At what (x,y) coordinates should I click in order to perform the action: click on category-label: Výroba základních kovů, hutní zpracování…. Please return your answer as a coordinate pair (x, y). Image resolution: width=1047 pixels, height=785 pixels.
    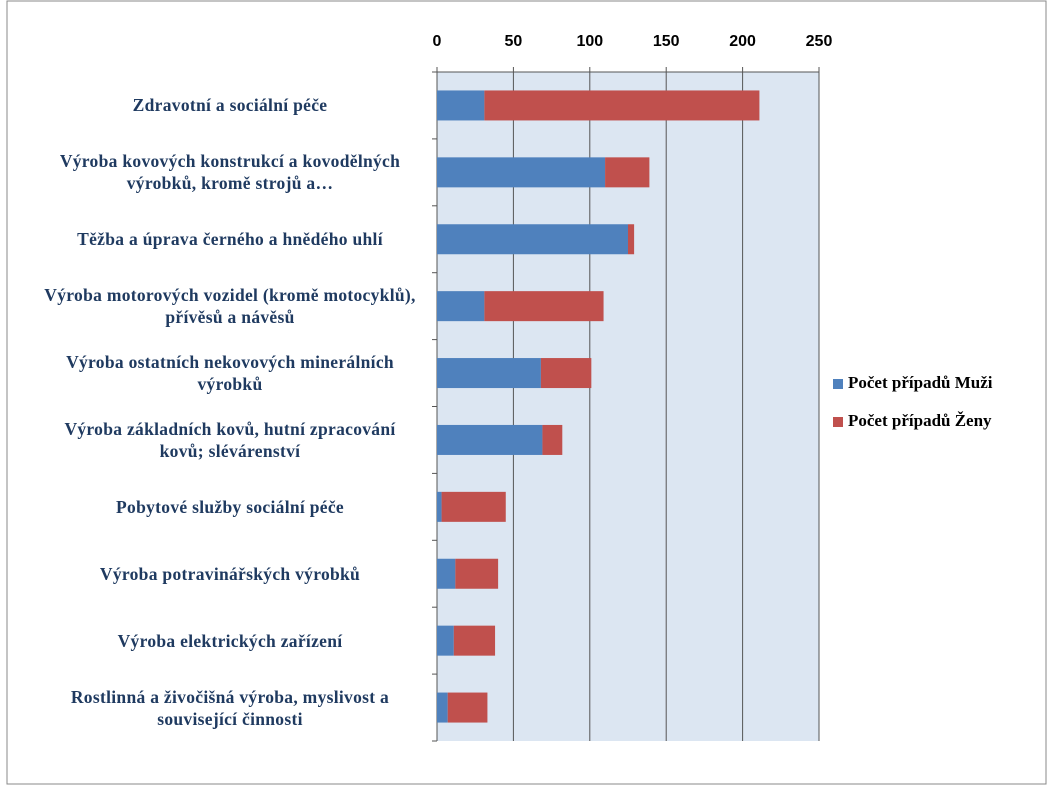
    Looking at the image, I should click on (230, 439).